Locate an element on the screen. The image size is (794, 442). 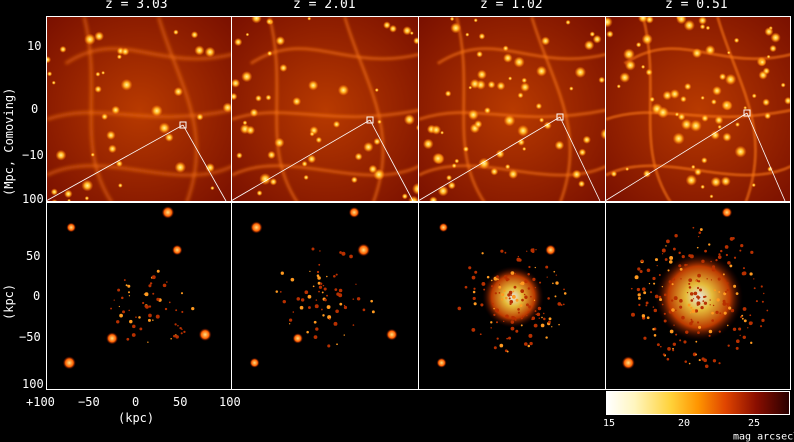
panel-title-3: z = 1.02 is located at coordinates (511, 6).